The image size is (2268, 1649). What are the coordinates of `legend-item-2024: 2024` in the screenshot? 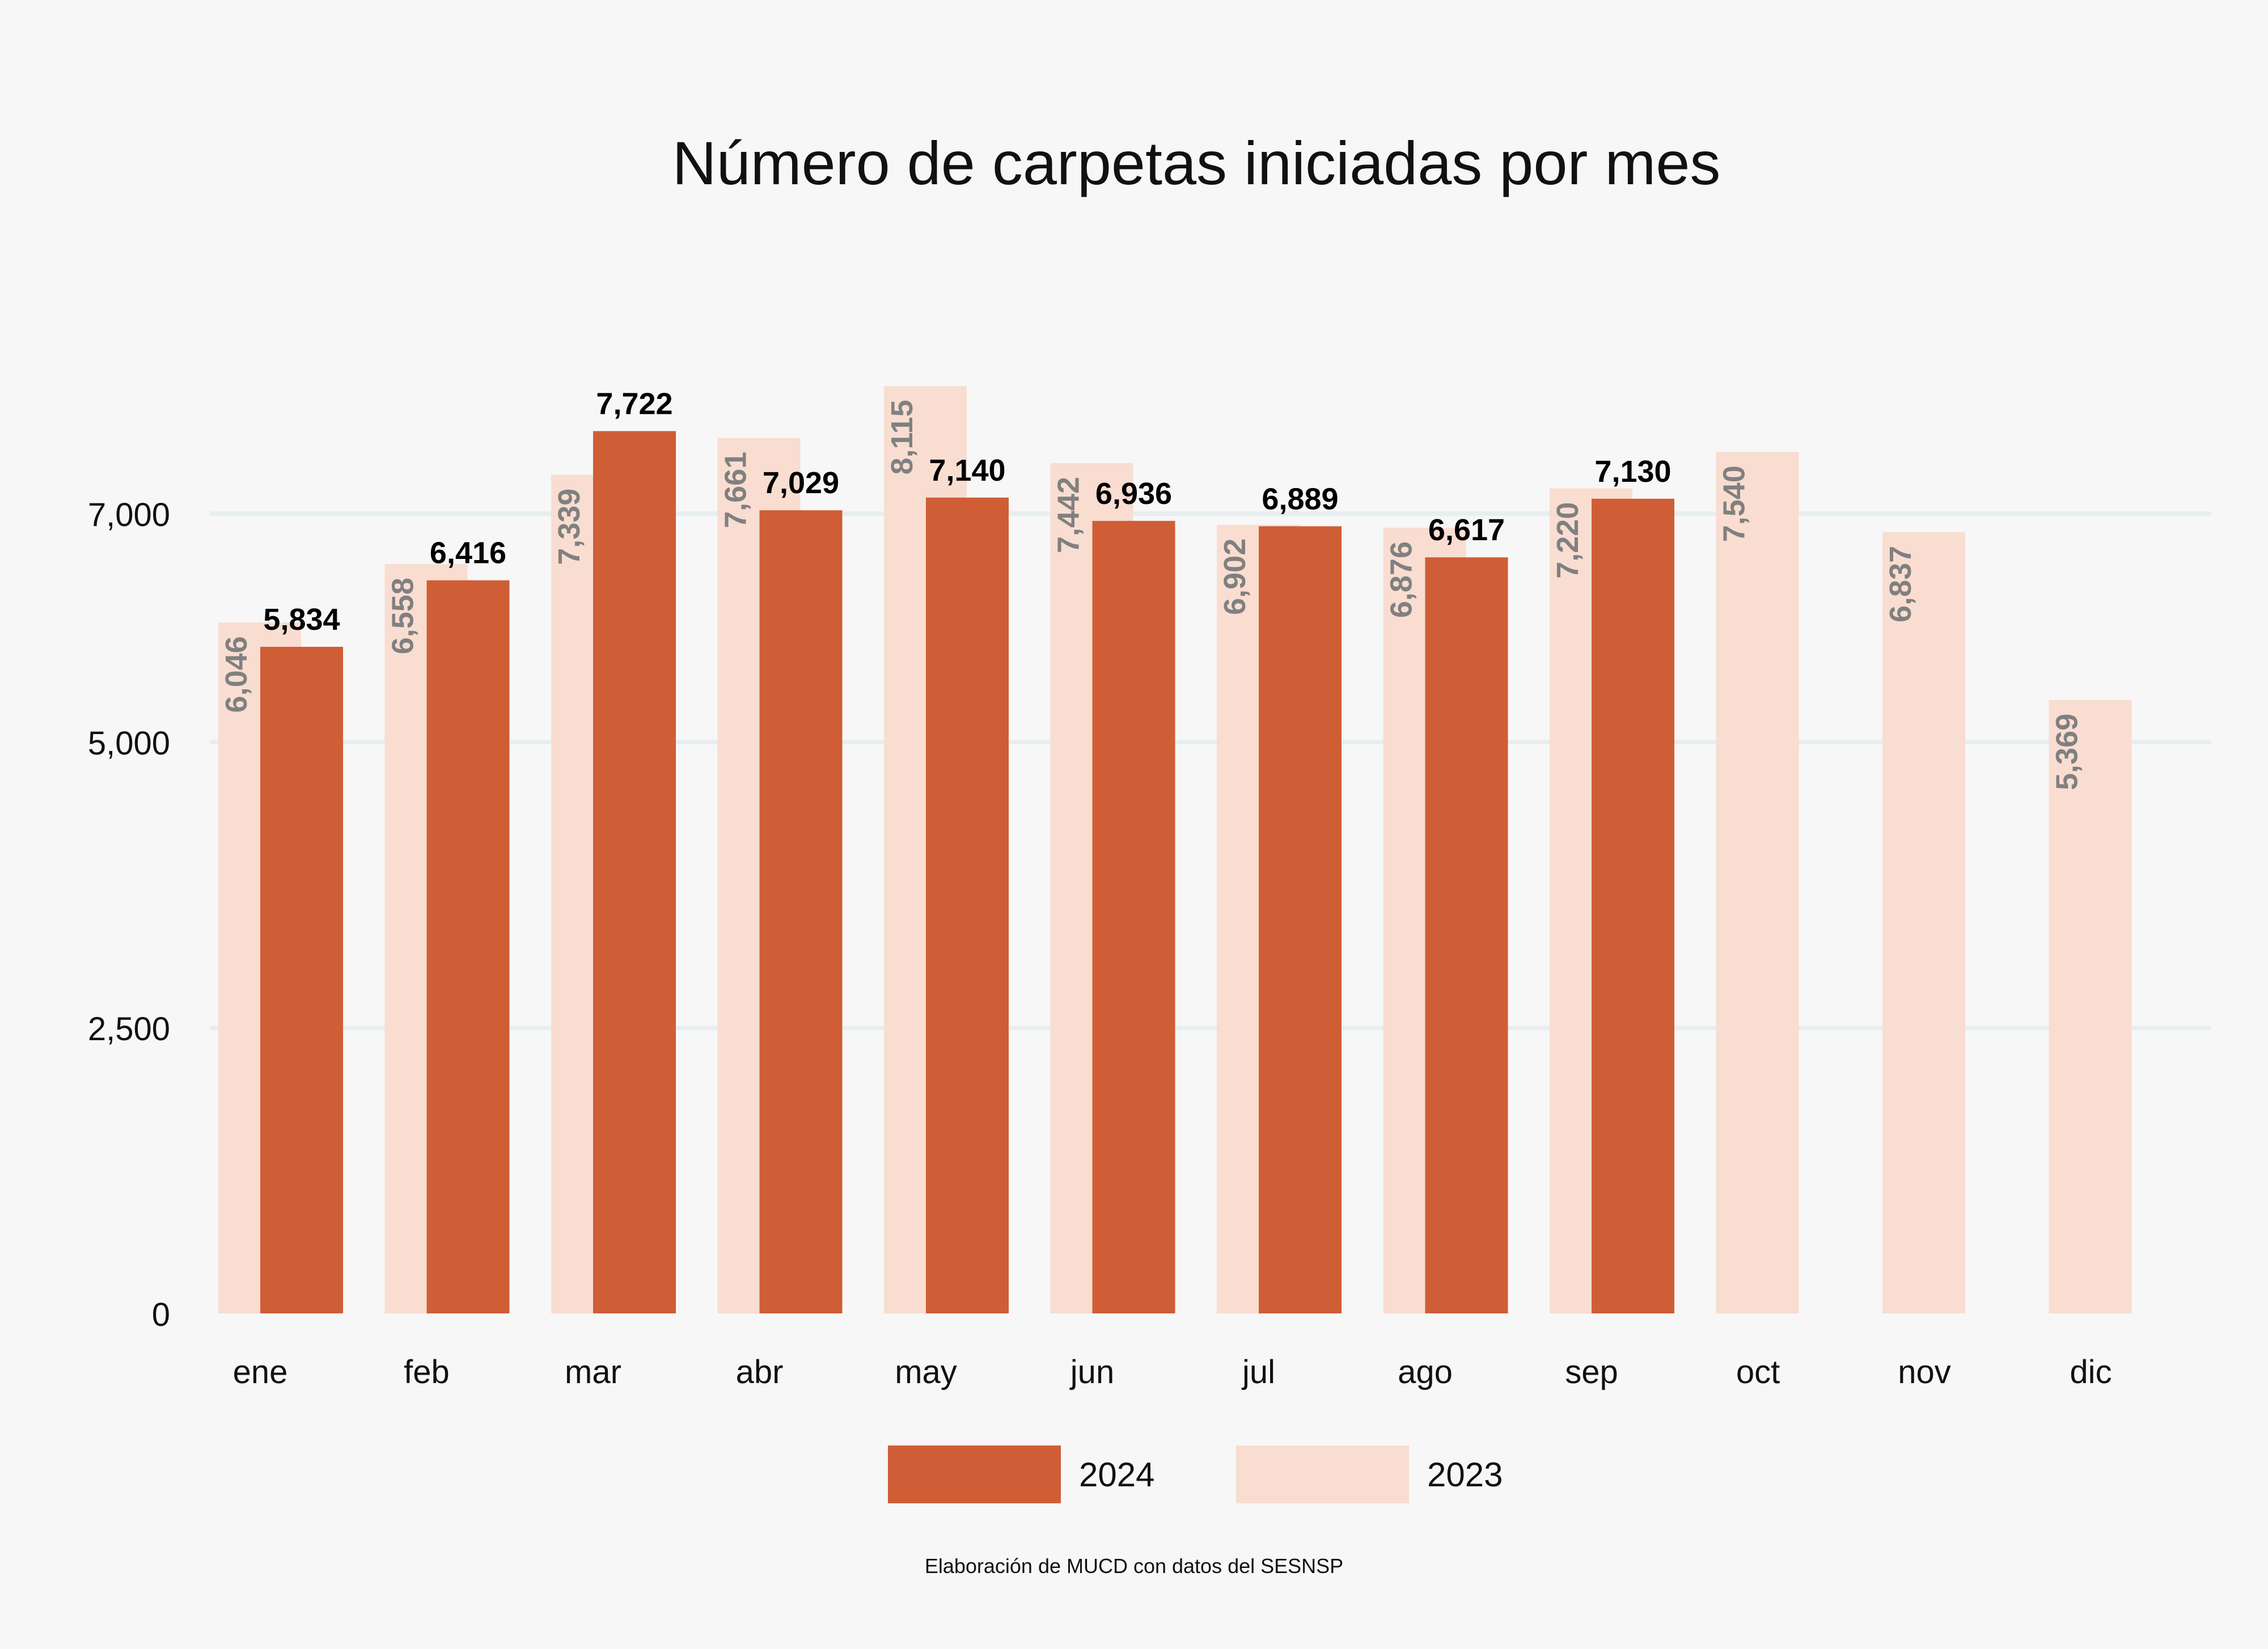 It's located at (1021, 1474).